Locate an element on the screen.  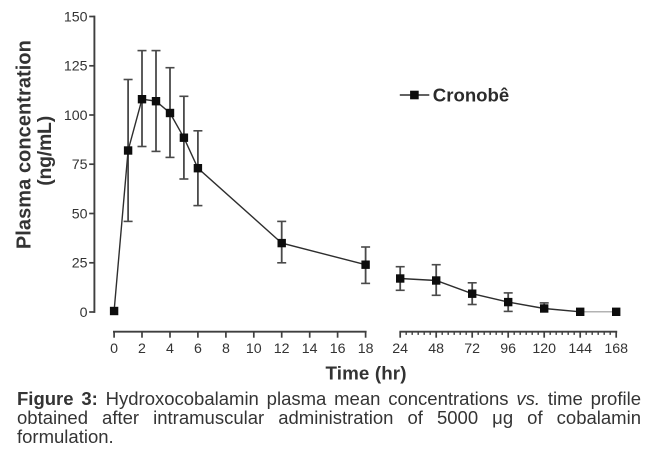
svg-text: Plasma concentration is located at coordinates (25, 144).